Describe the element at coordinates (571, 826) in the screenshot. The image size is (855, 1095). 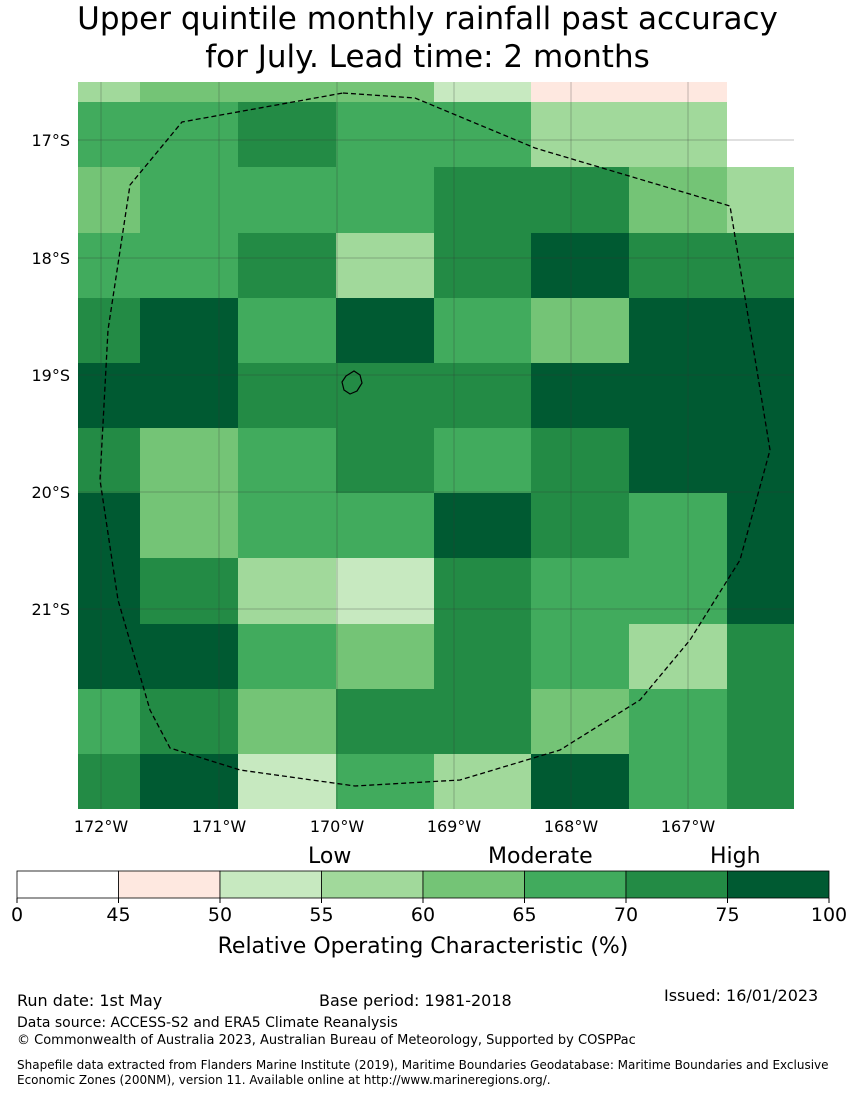
I see `longitude-tick-label: 168°W` at that location.